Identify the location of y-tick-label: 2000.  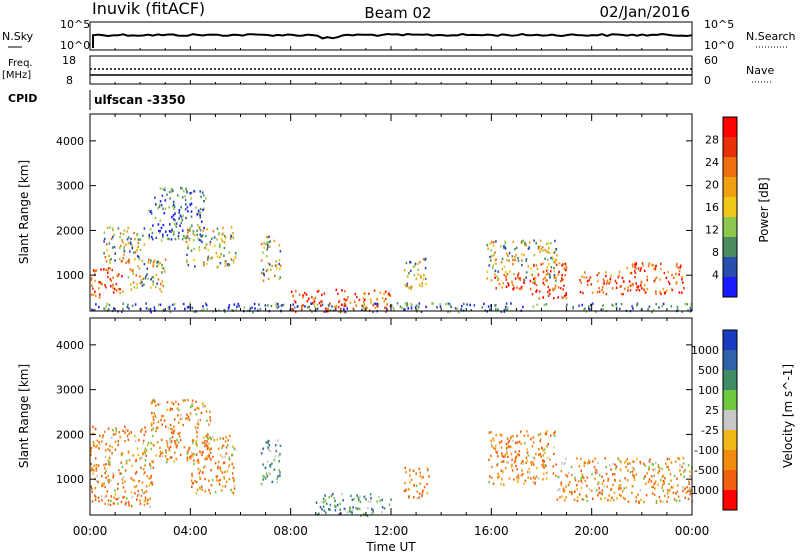
(70, 230).